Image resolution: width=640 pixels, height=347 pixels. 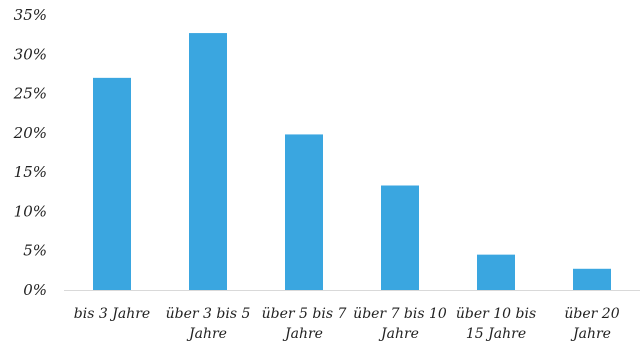 What do you see at coordinates (591, 314) in the screenshot?
I see `x-tick-label-line: über 20` at bounding box center [591, 314].